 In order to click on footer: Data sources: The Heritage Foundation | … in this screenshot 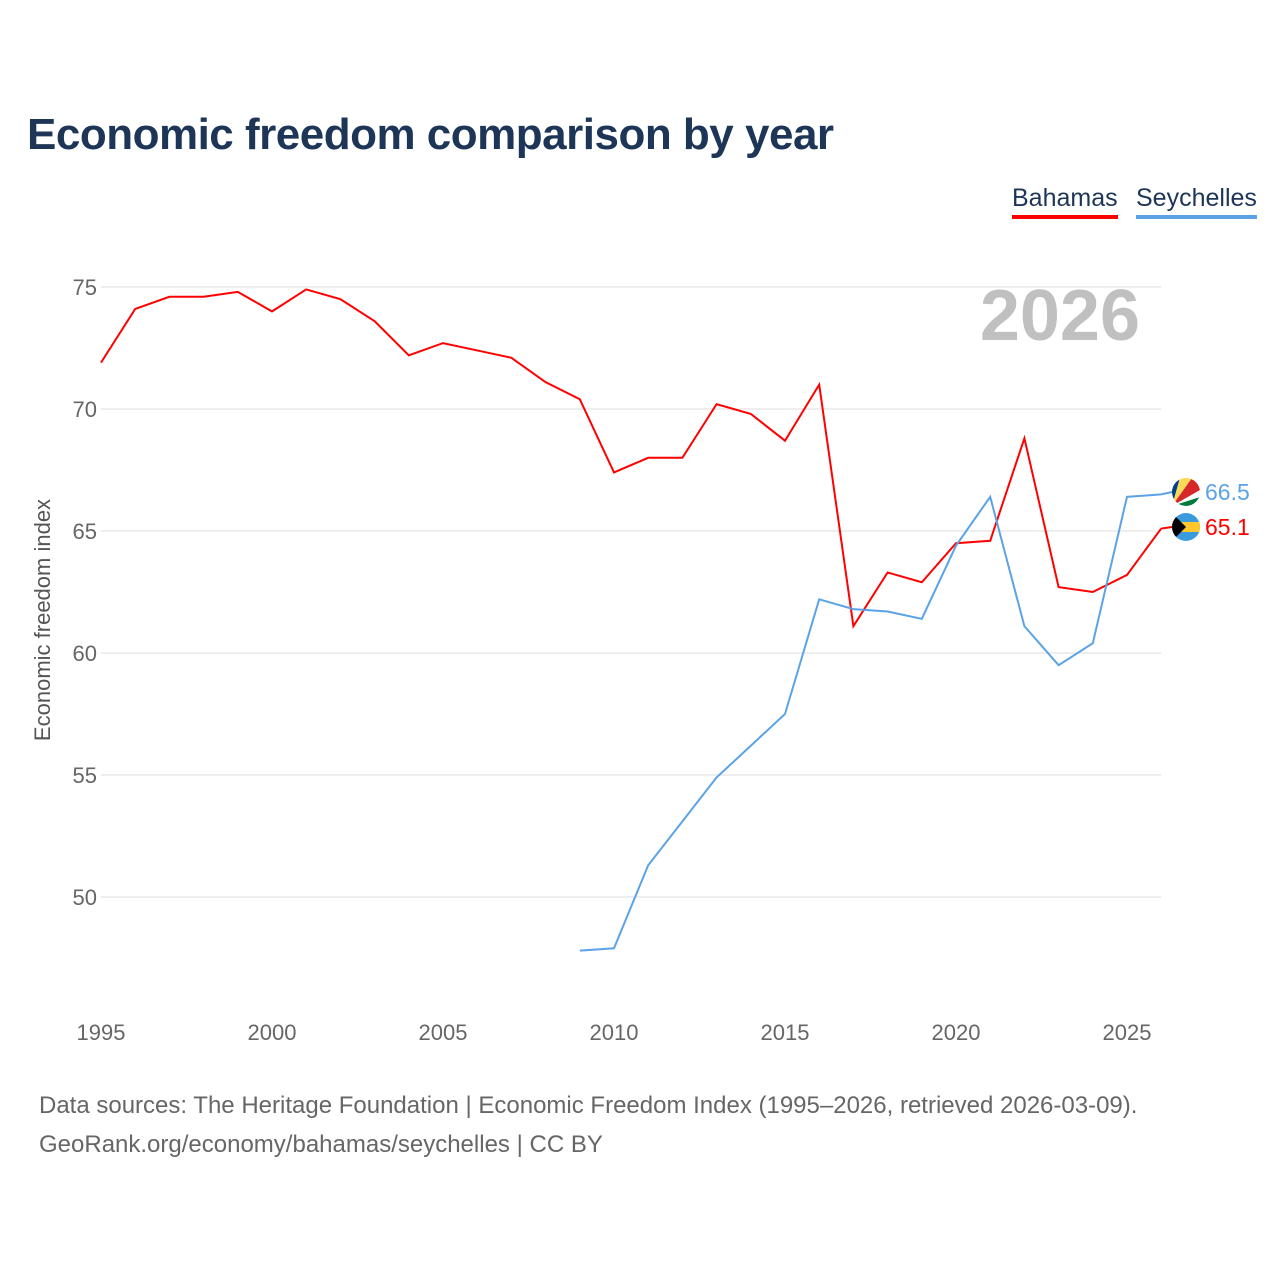, I will do `click(588, 1125)`.